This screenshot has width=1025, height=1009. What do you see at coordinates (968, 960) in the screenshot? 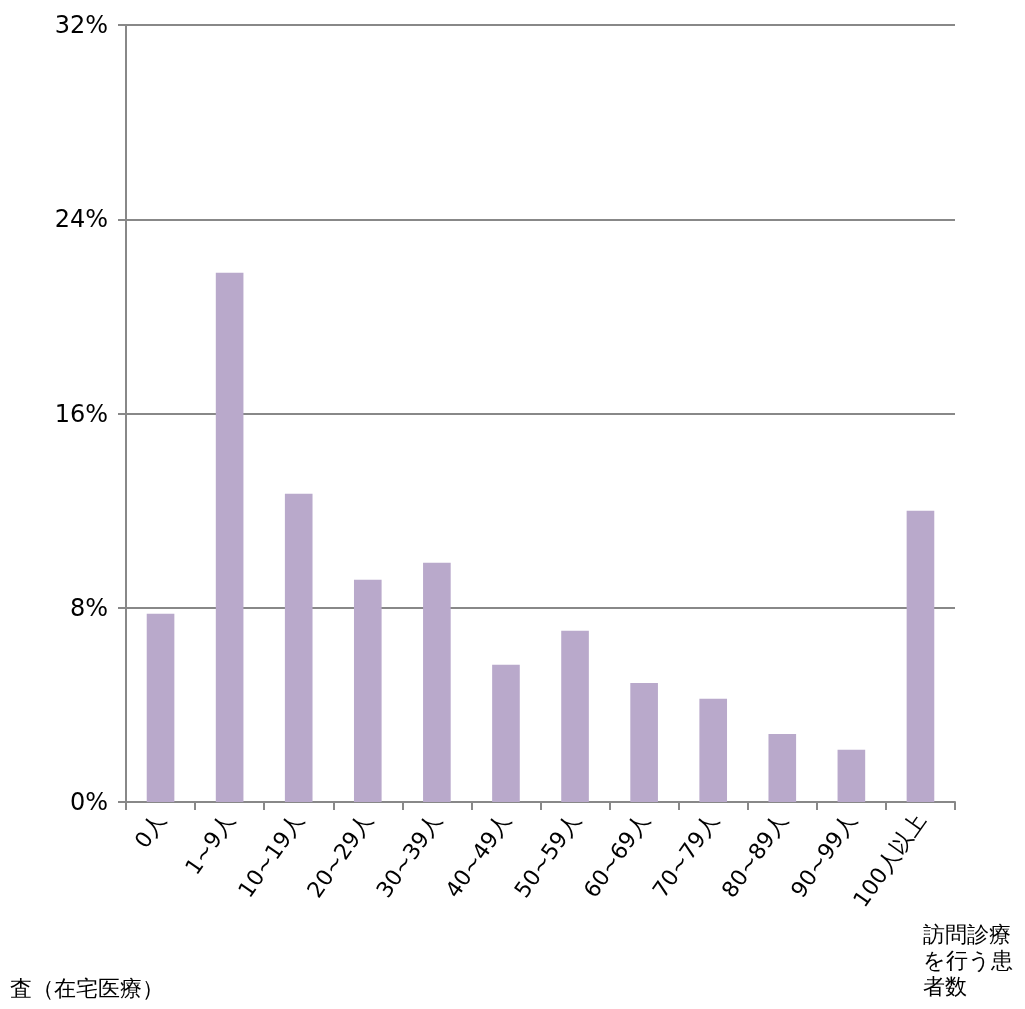
I see `x-axis-title: 訪問診療を行う患者数` at bounding box center [968, 960].